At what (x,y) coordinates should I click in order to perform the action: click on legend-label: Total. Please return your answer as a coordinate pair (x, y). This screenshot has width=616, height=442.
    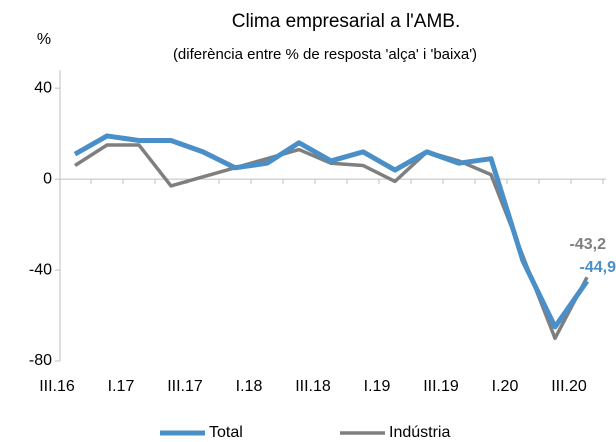
    Looking at the image, I should click on (226, 432).